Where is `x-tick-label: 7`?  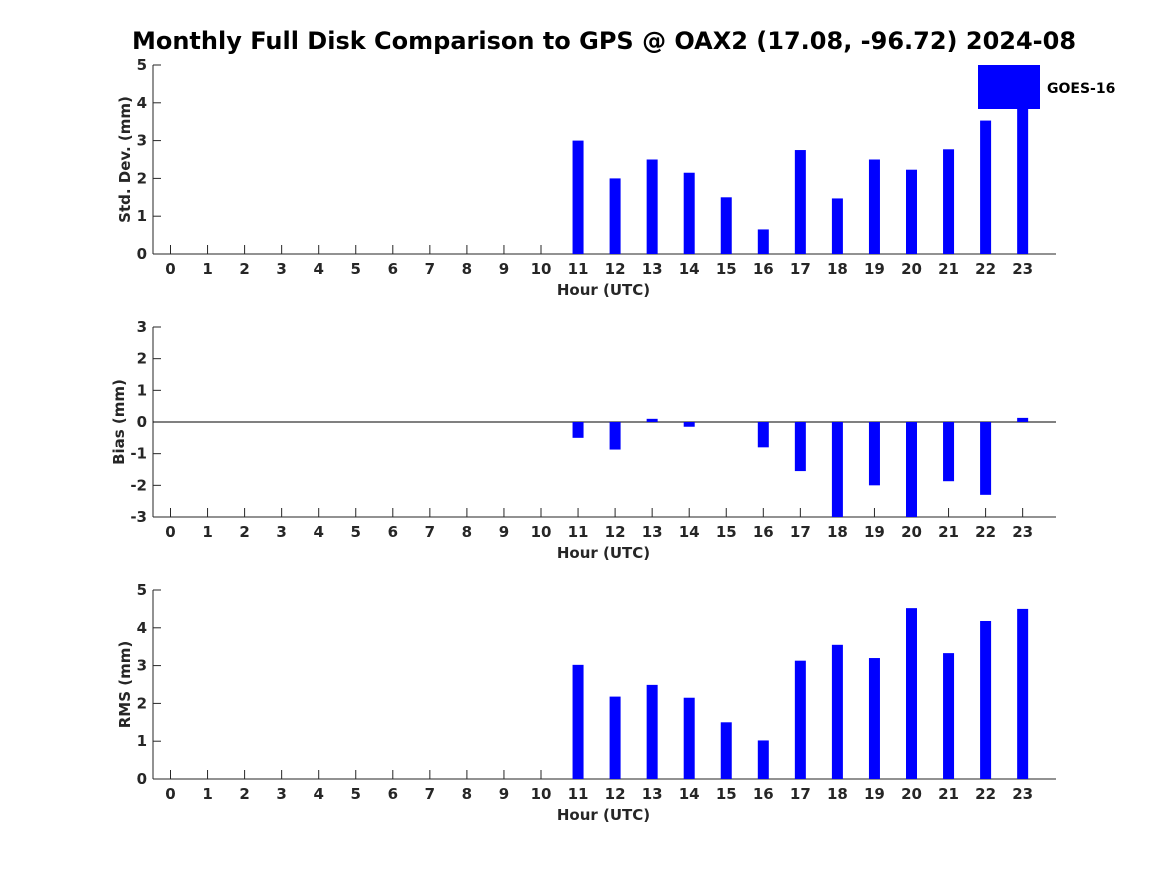 x-tick-label: 7 is located at coordinates (430, 269).